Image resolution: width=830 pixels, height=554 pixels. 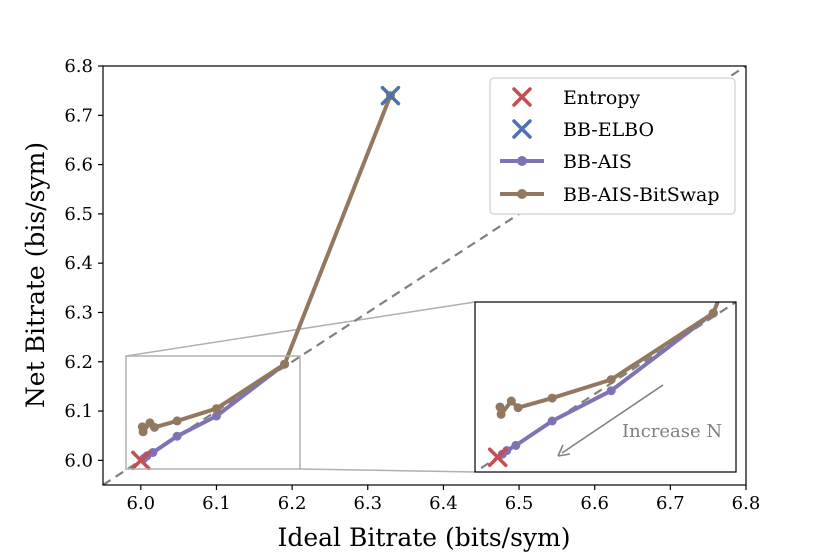 What do you see at coordinates (216, 503) in the screenshot?
I see `x-tick-label: 6.1` at bounding box center [216, 503].